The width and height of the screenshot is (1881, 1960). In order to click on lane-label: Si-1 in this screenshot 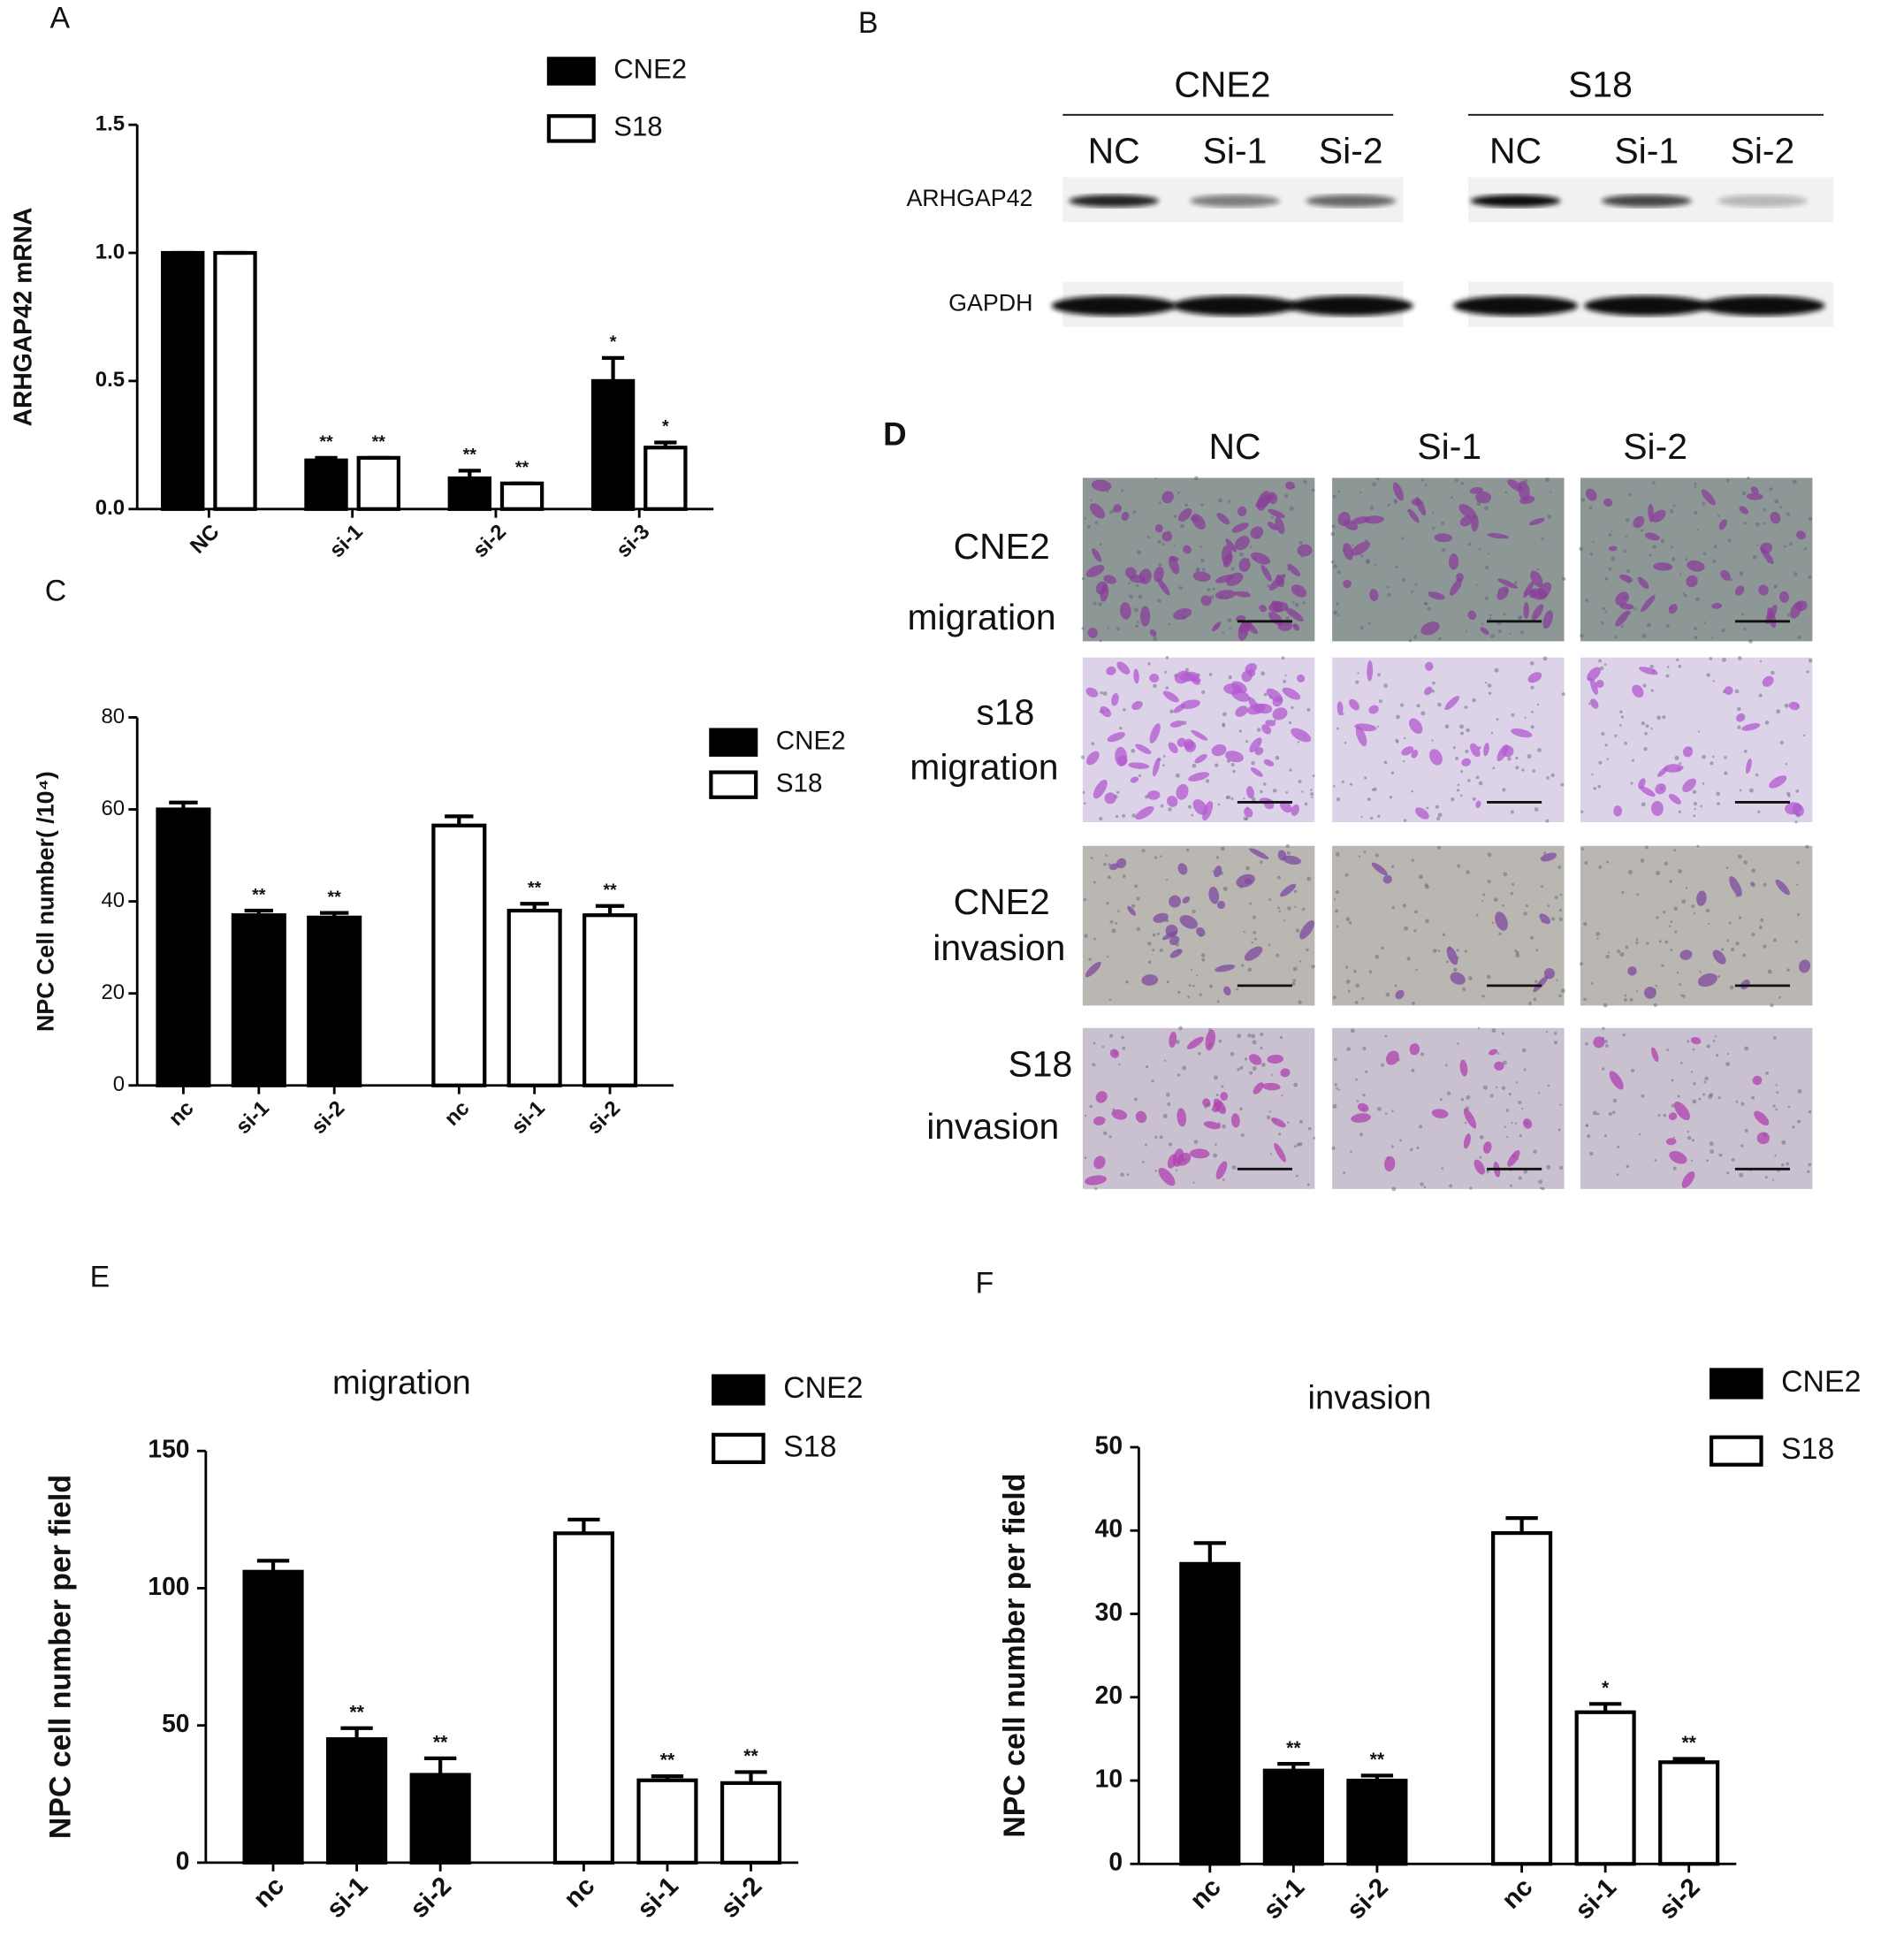, I will do `click(1646, 150)`.